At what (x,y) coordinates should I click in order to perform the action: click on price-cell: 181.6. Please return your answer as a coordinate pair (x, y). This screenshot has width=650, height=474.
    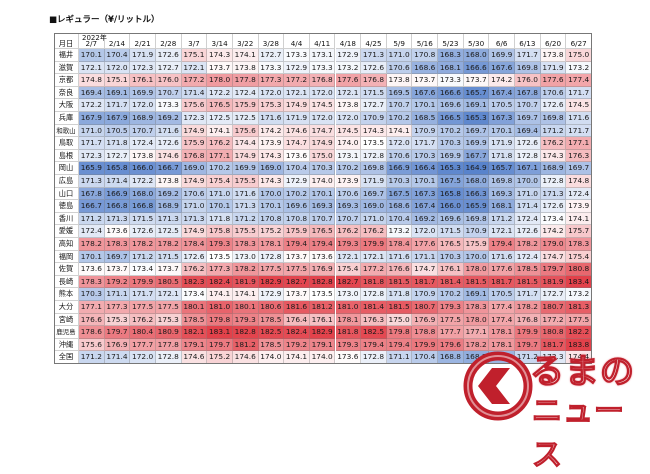
    Looking at the image, I should click on (297, 307).